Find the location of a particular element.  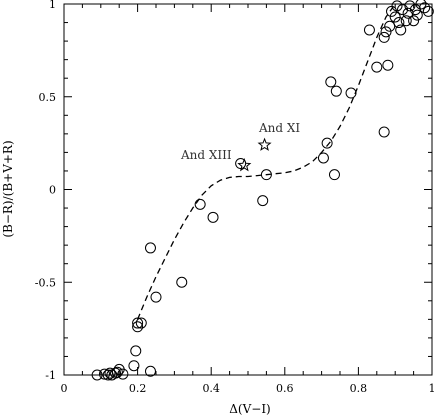

y-tick-label: -0.5 is located at coordinates (45, 282).